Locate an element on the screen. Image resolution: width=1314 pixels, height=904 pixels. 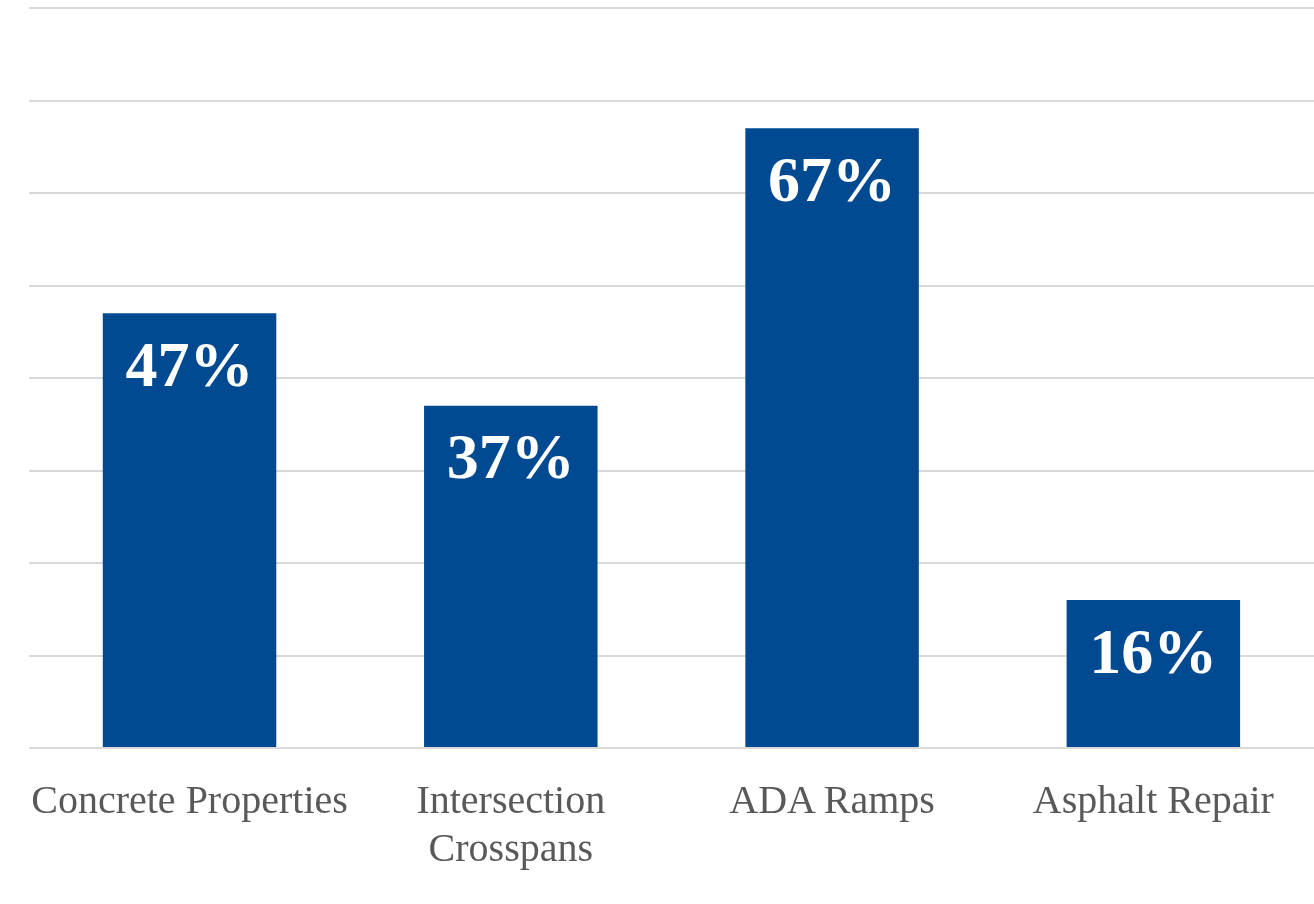
data-label: 67% is located at coordinates (832, 179).